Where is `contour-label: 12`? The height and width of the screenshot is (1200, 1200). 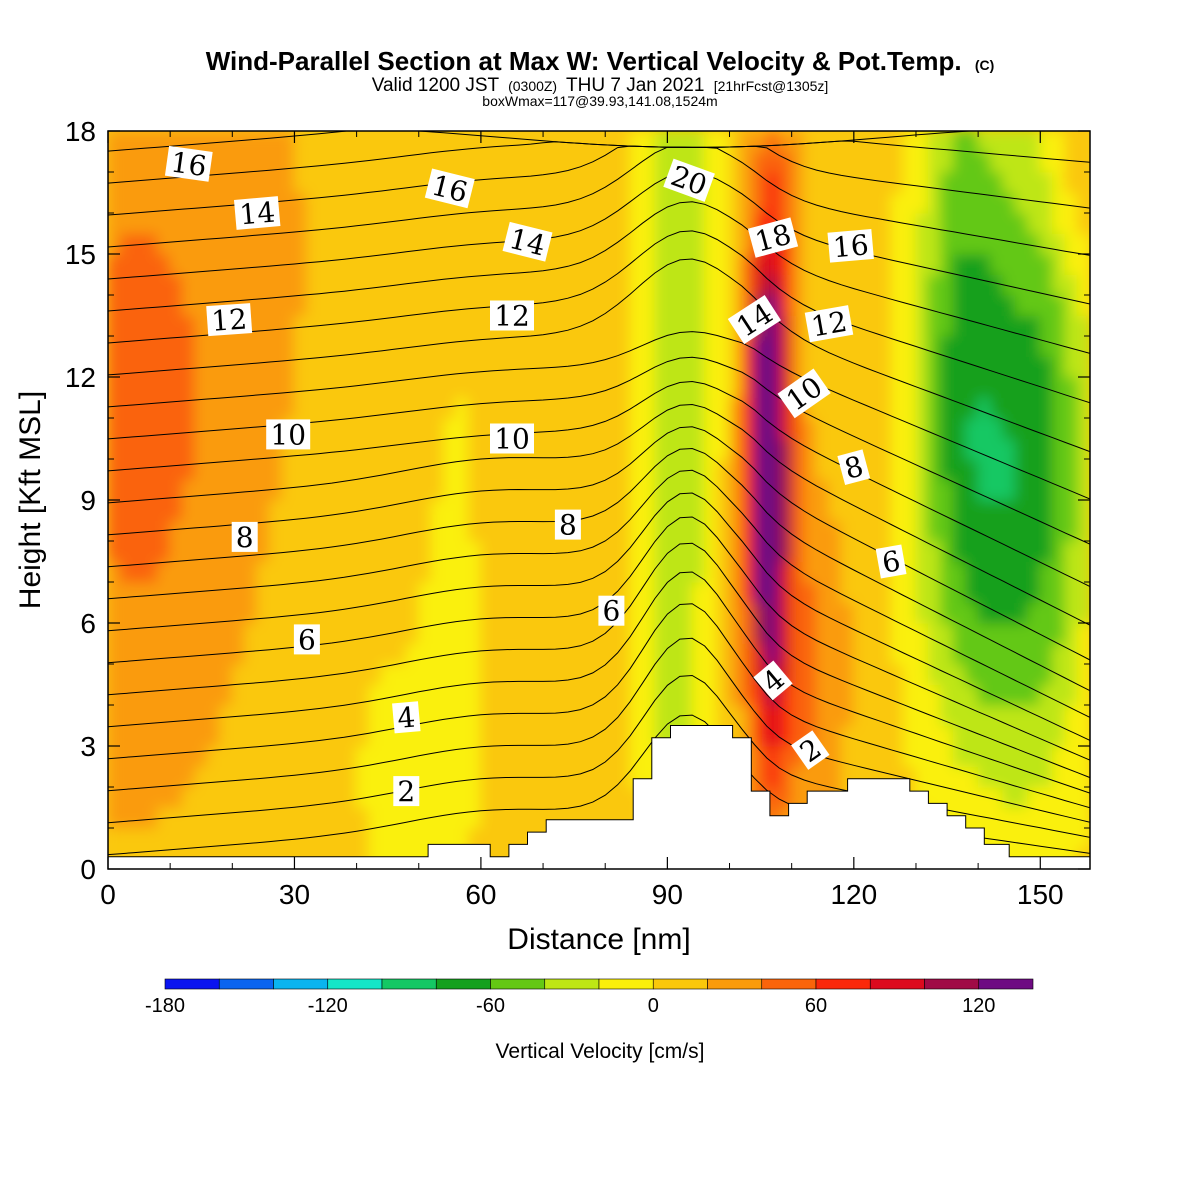 contour-label: 12 is located at coordinates (829, 324).